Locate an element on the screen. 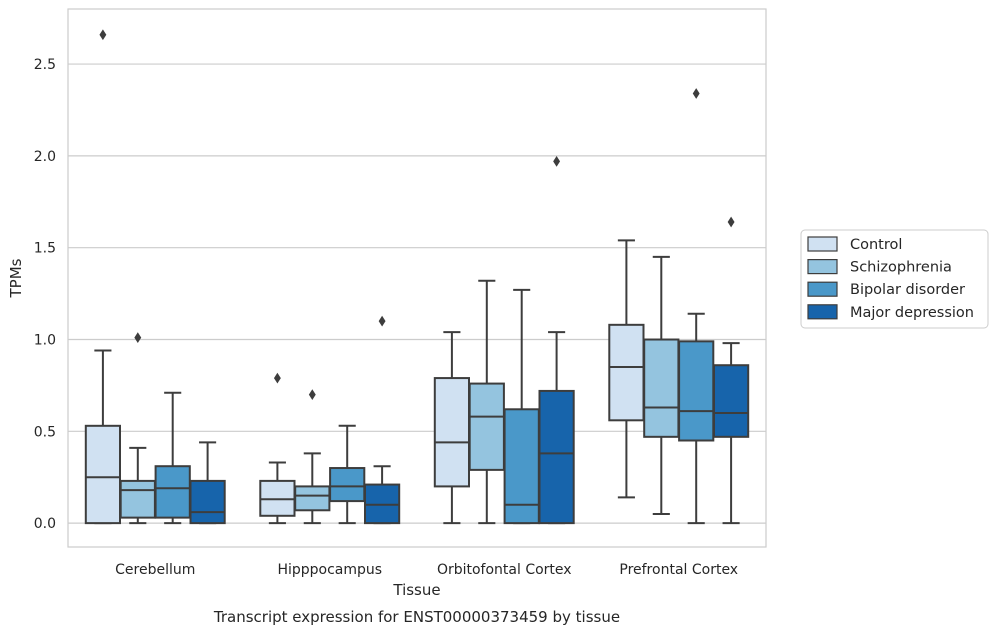 This screenshot has height=634, width=997. legend-label: Control is located at coordinates (876, 245).